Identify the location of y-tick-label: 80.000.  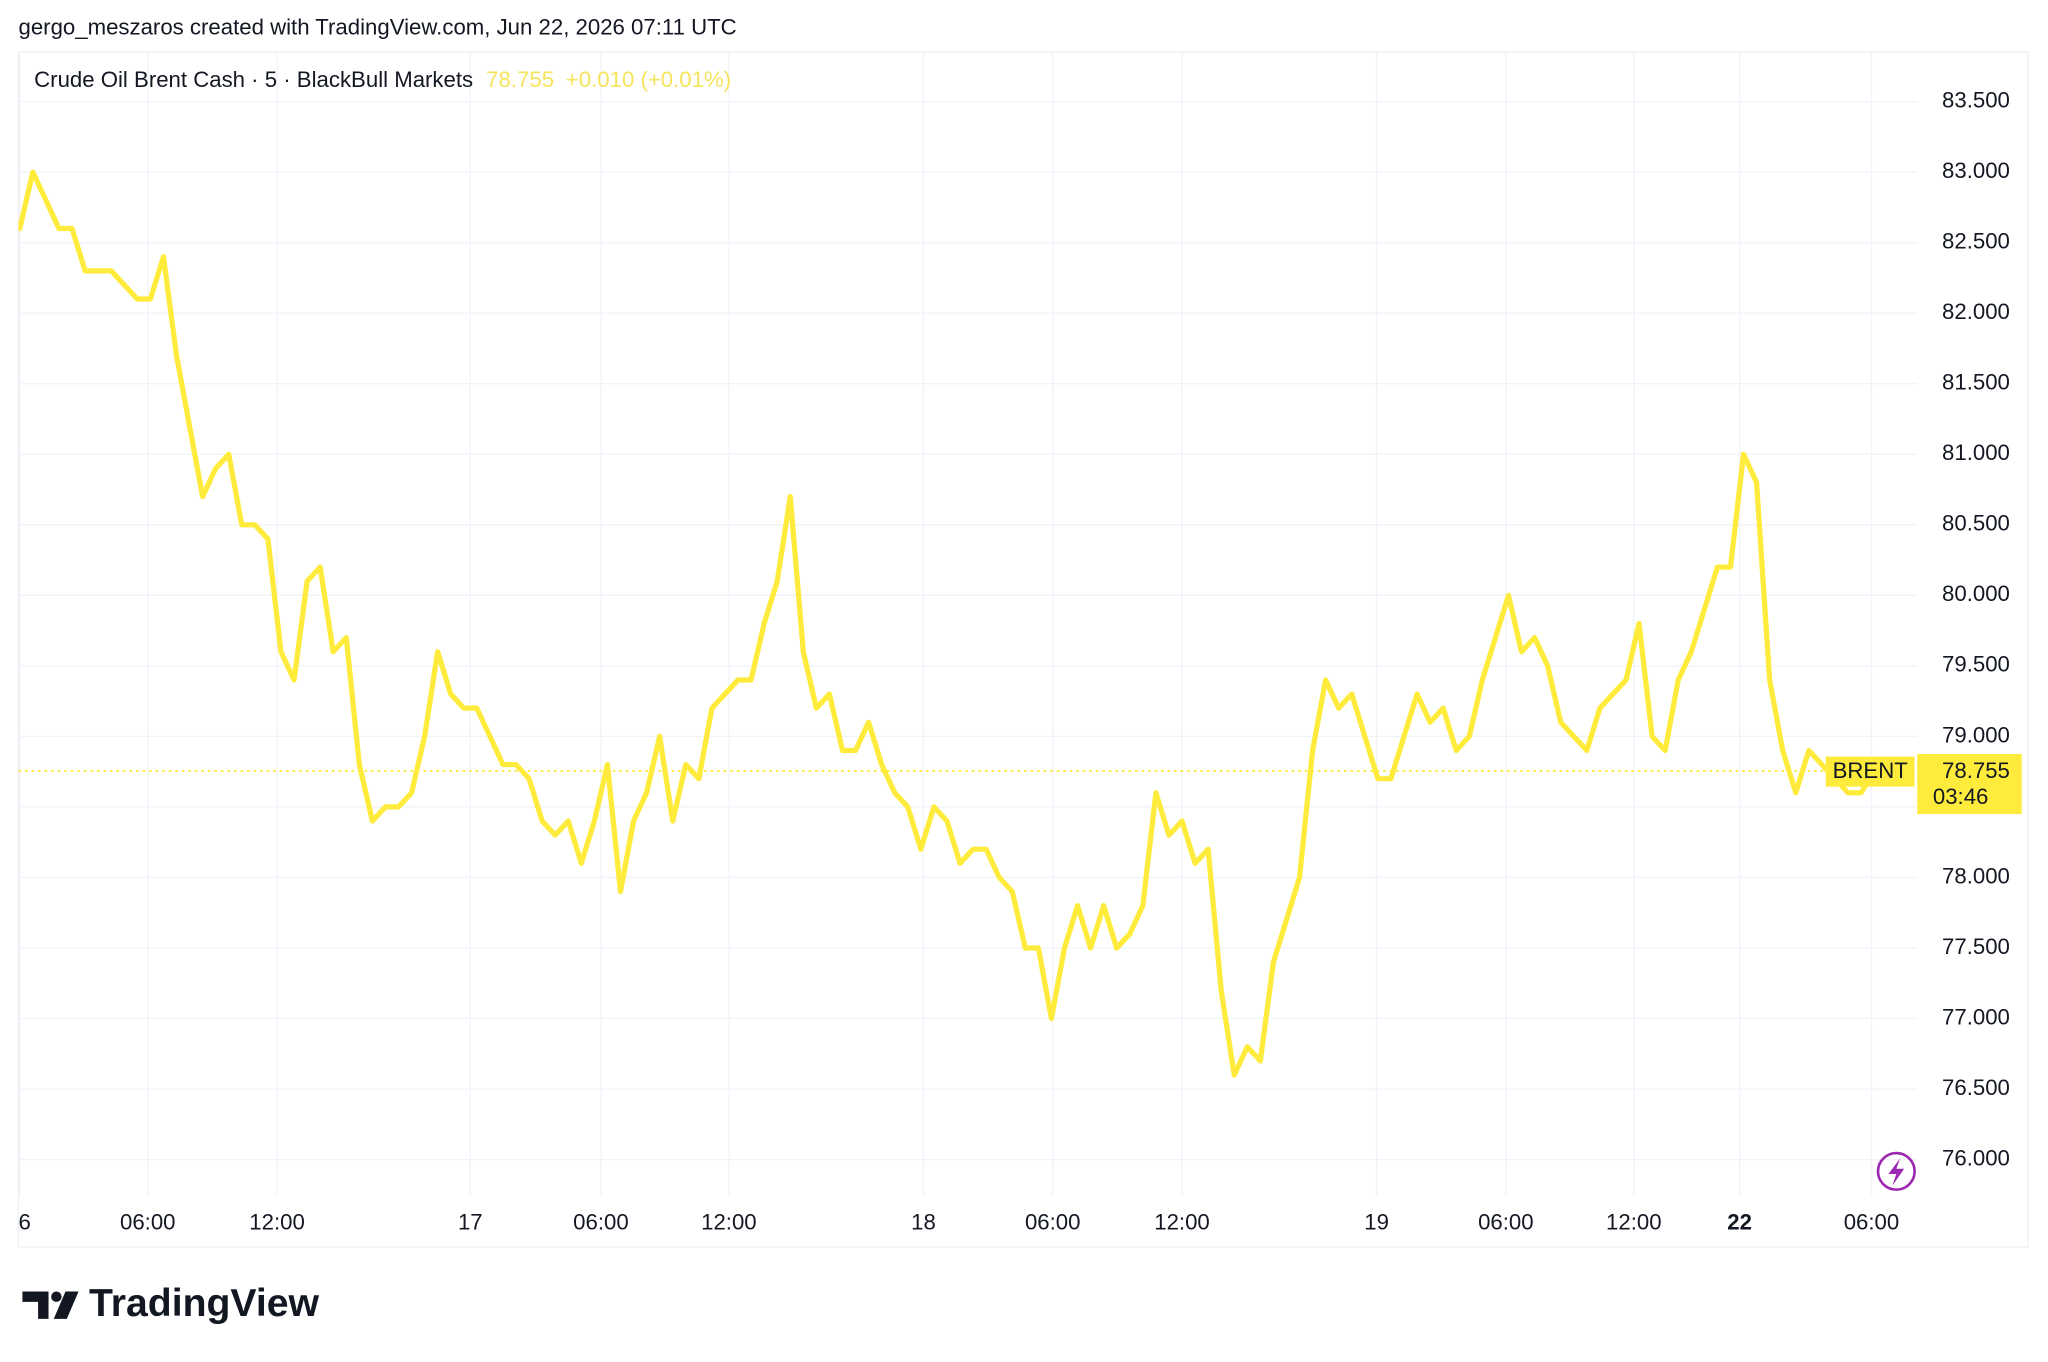
(1976, 593).